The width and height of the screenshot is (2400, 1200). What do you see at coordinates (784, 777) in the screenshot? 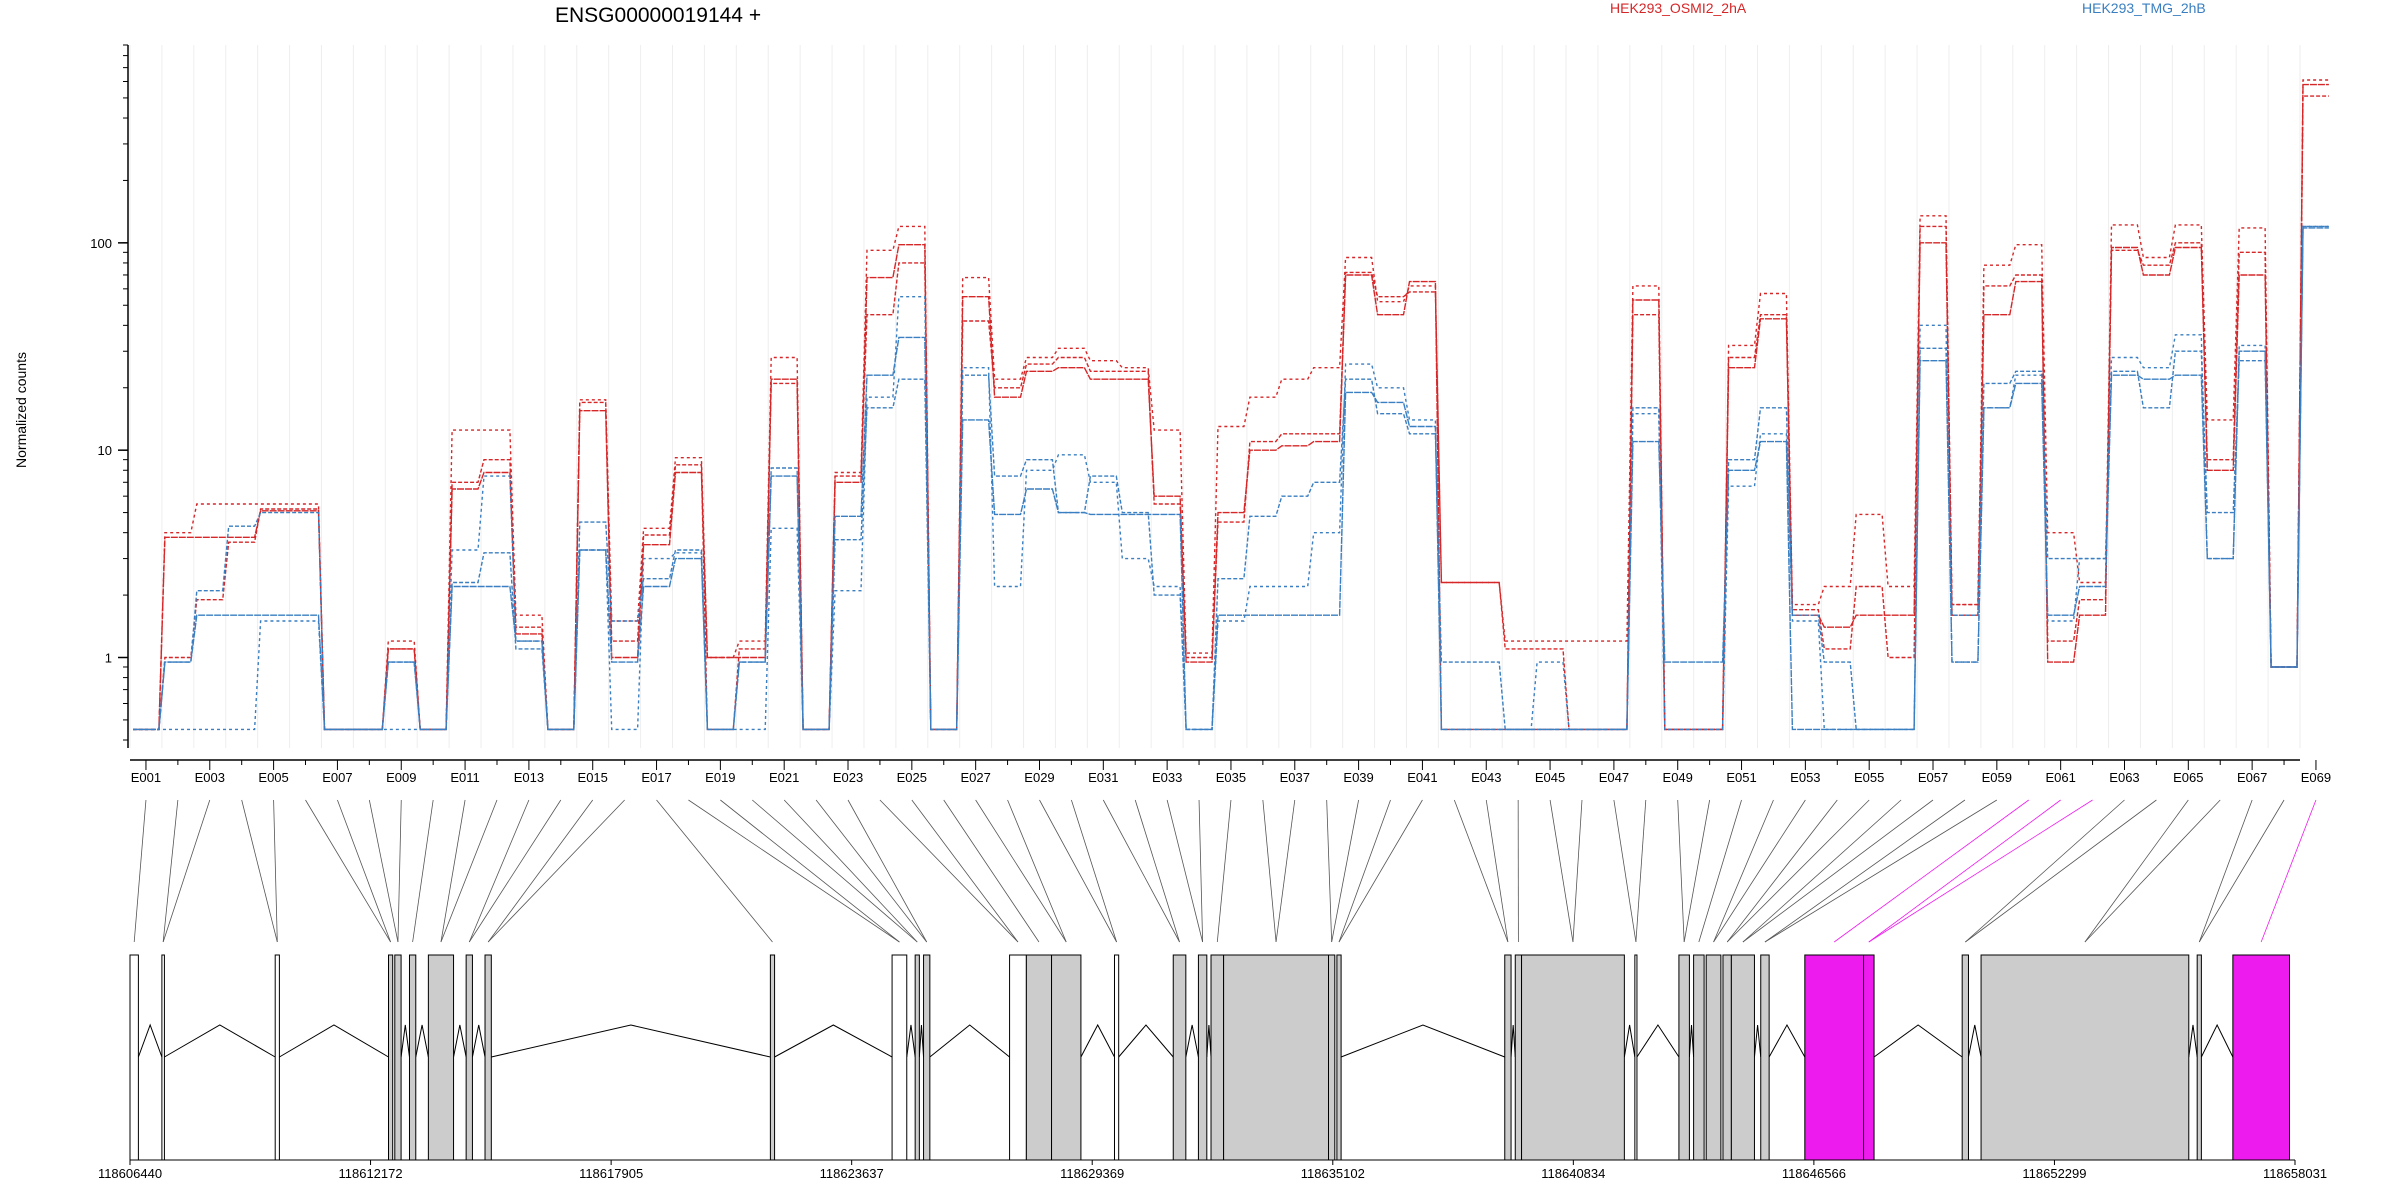
I see `exon-label: E021` at bounding box center [784, 777].